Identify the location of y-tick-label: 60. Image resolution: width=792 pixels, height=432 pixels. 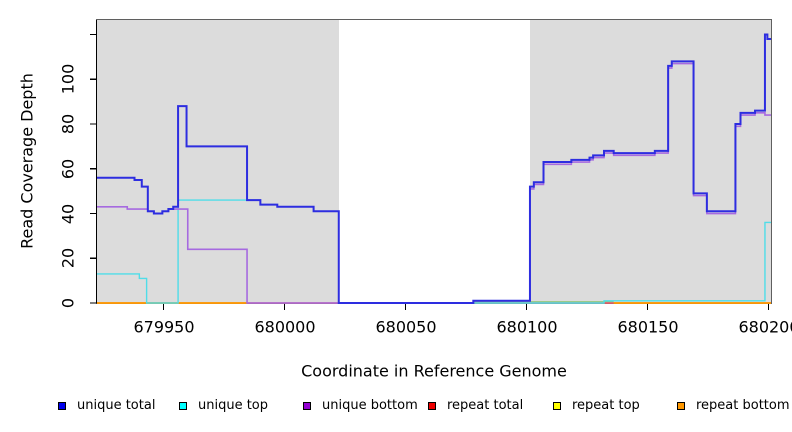
(68, 169).